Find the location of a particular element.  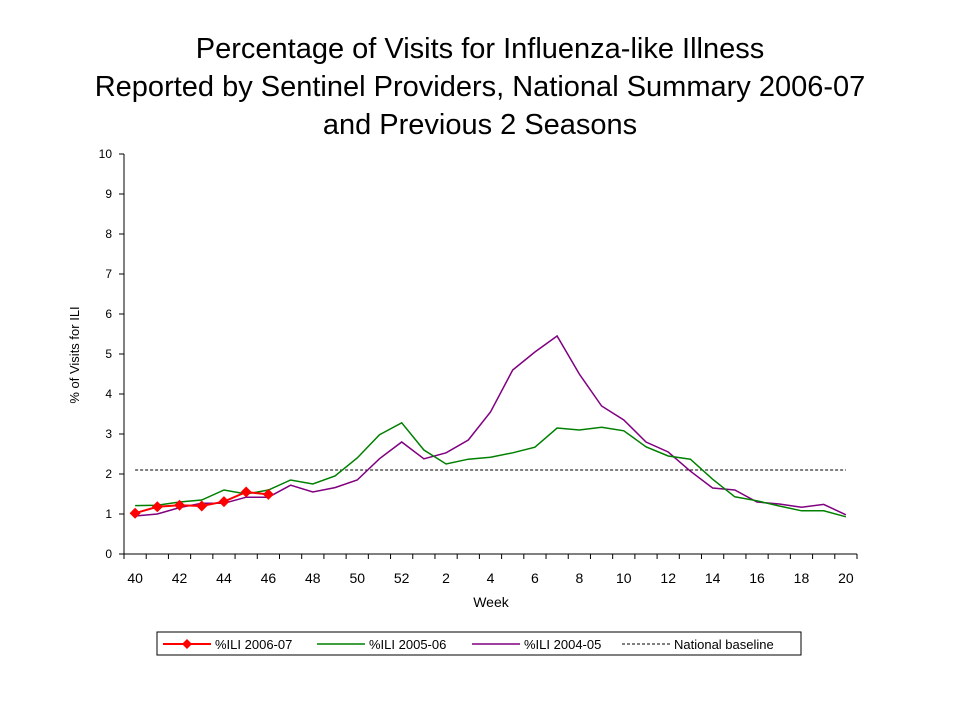

x-tick-label: 46 is located at coordinates (269, 578).